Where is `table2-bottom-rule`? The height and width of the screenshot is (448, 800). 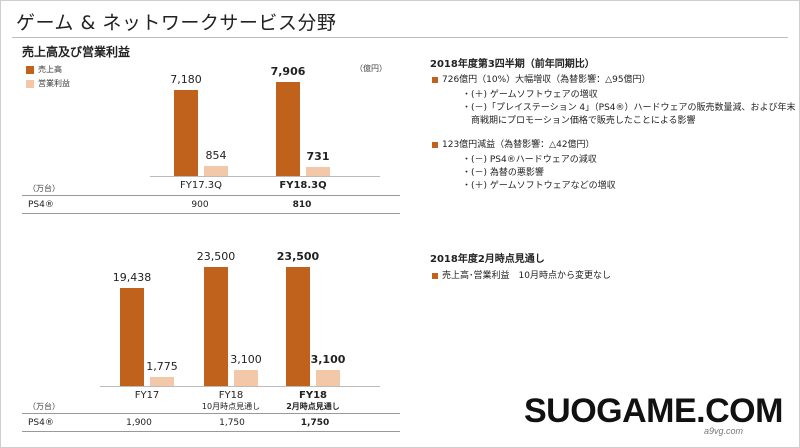 table2-bottom-rule is located at coordinates (211, 431).